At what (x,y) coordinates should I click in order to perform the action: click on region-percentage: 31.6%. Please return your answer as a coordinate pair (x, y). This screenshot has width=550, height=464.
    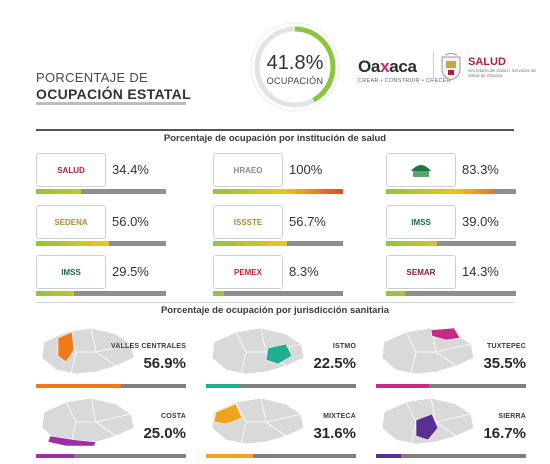
    Looking at the image, I should click on (334, 433).